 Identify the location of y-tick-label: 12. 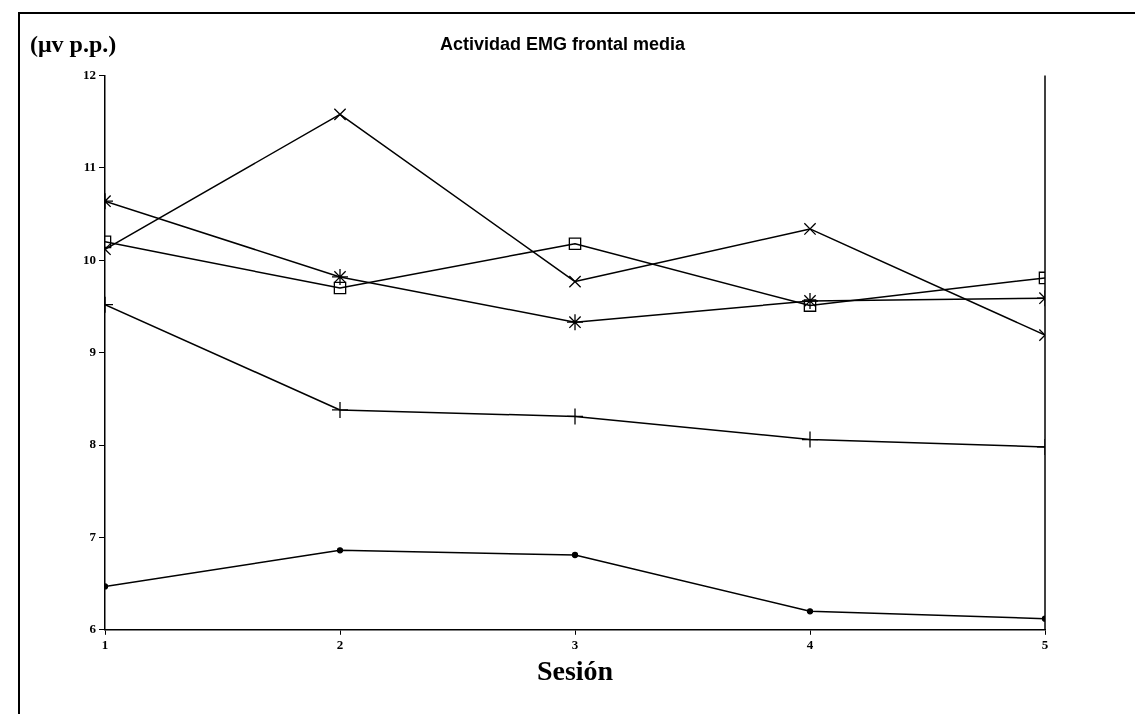
(89, 74).